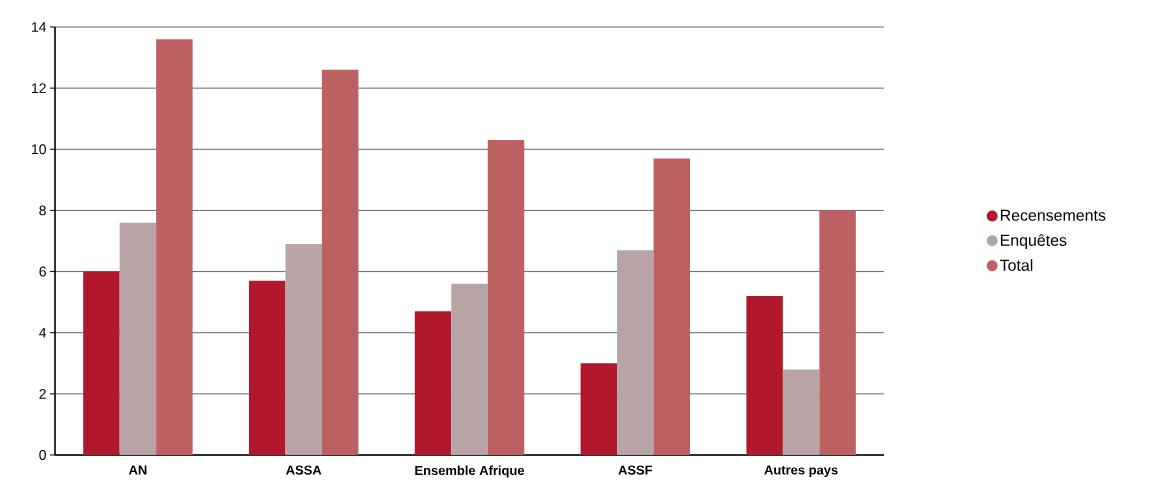  Describe the element at coordinates (304, 470) in the screenshot. I see `x-tick-label: ASSA` at that location.